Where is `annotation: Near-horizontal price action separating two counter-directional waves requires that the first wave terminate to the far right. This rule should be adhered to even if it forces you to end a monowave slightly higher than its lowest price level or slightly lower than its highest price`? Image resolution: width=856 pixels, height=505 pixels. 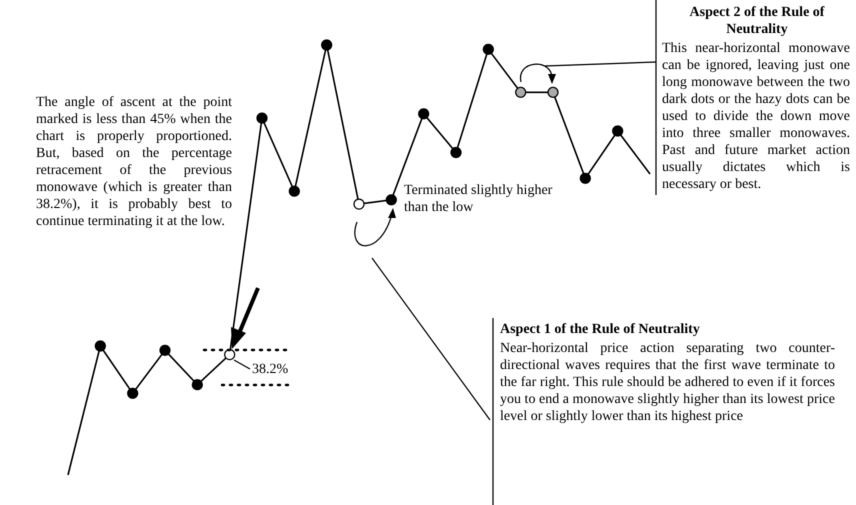
annotation: Near-horizontal price action separating two counter-directional waves requires that the first wave terminate to the far right. This rule should be adhered to even if it forces you to end a monowave slightly higher than its lowest price level or slightly lower than its highest price is located at coordinates (667, 382).